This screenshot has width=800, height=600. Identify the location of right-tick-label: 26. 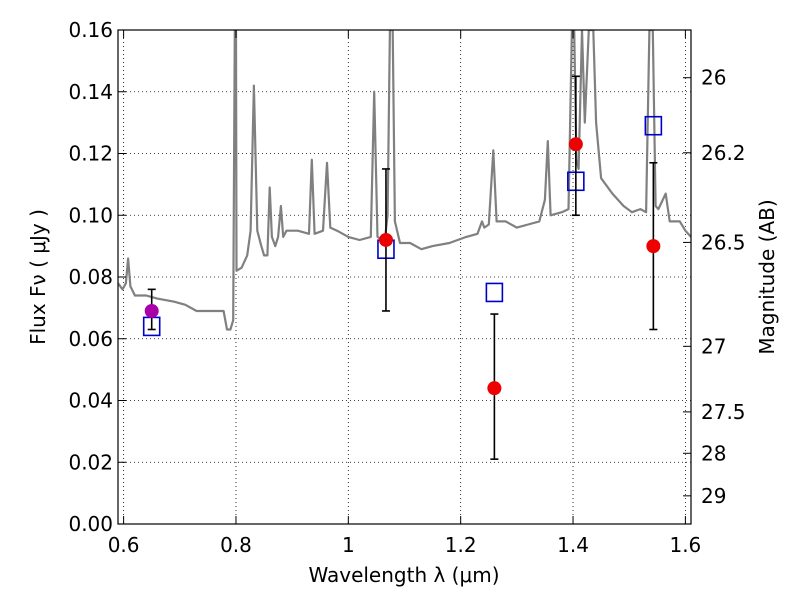
(713, 78).